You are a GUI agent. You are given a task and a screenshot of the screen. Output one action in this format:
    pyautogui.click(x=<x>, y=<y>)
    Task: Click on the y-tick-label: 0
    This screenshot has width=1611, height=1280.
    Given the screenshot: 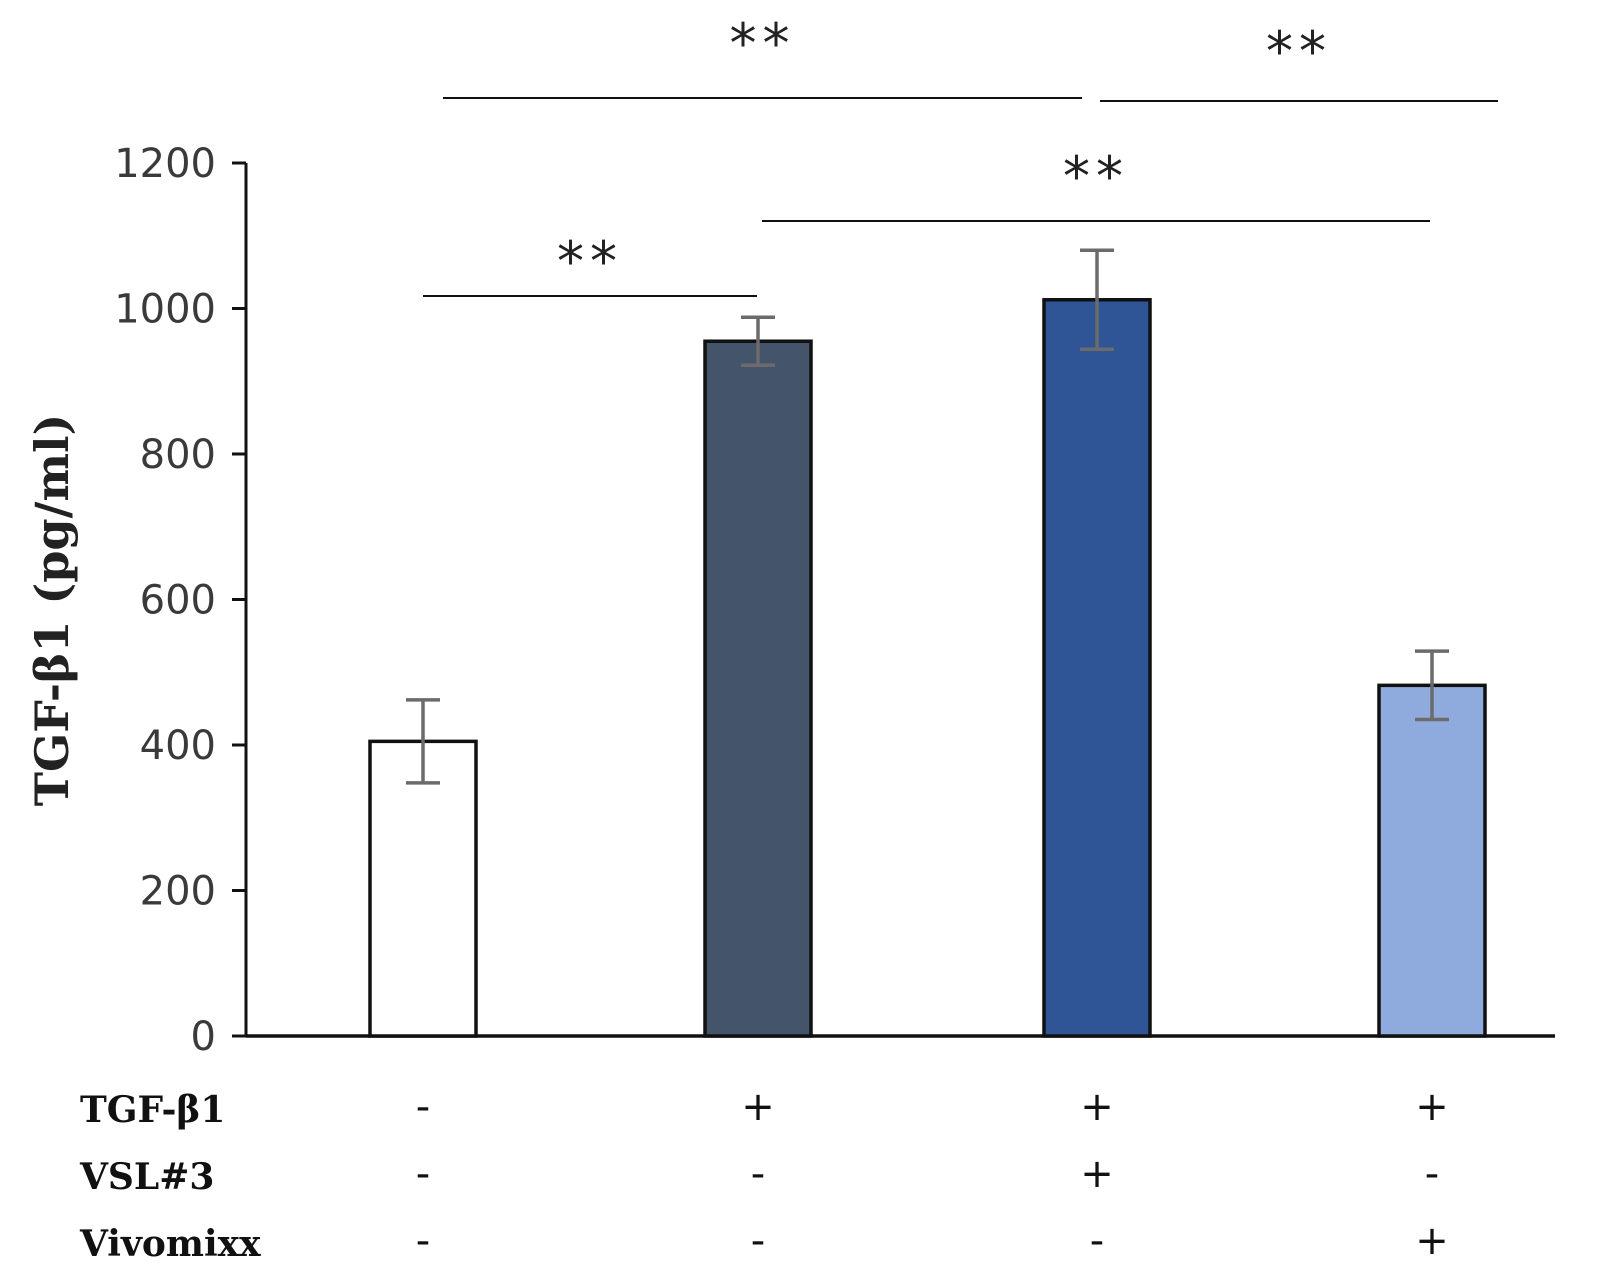 What is the action you would take?
    pyautogui.click(x=203, y=1037)
    